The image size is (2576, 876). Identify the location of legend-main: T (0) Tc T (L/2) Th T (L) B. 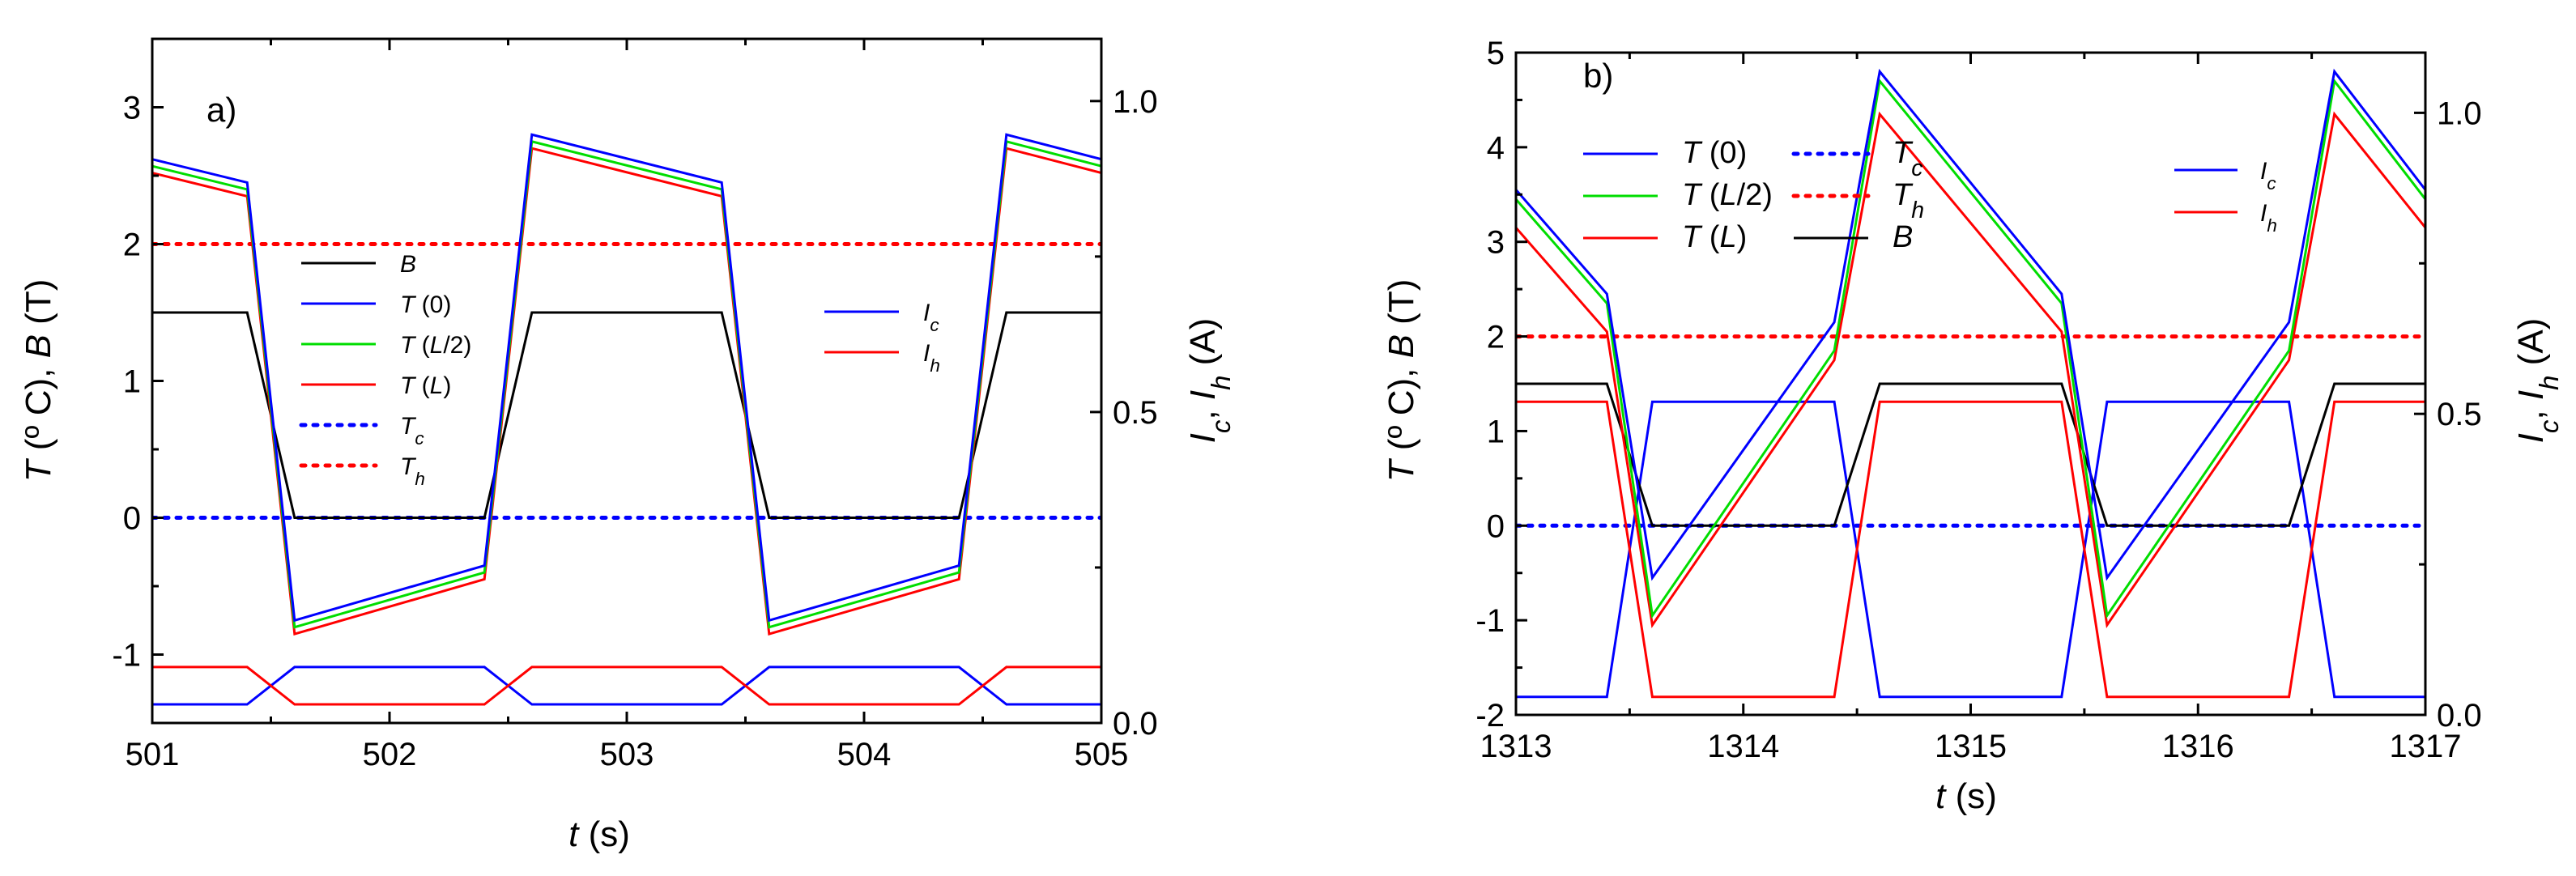
(1753, 195).